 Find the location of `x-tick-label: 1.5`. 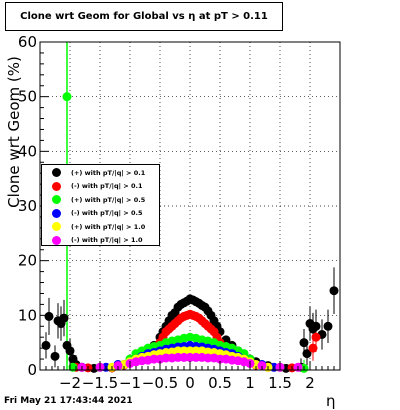

x-tick-label: 1.5 is located at coordinates (280, 383).